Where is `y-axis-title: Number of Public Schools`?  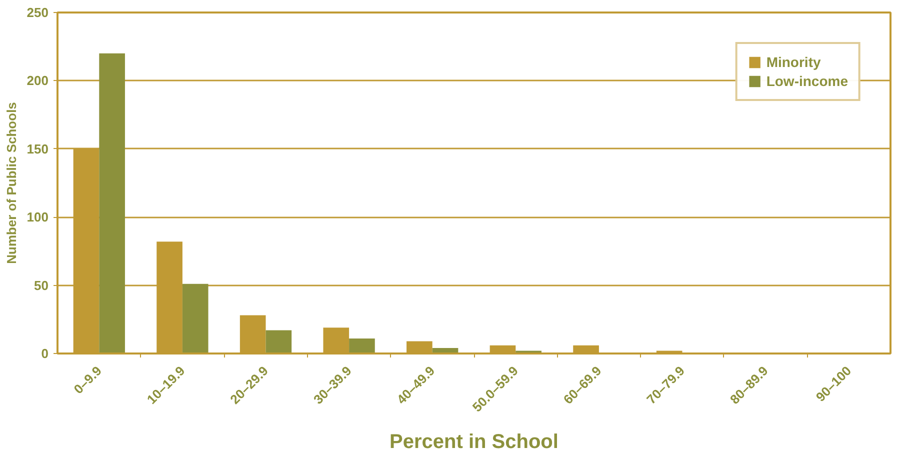
y-axis-title: Number of Public Schools is located at coordinates (11, 183).